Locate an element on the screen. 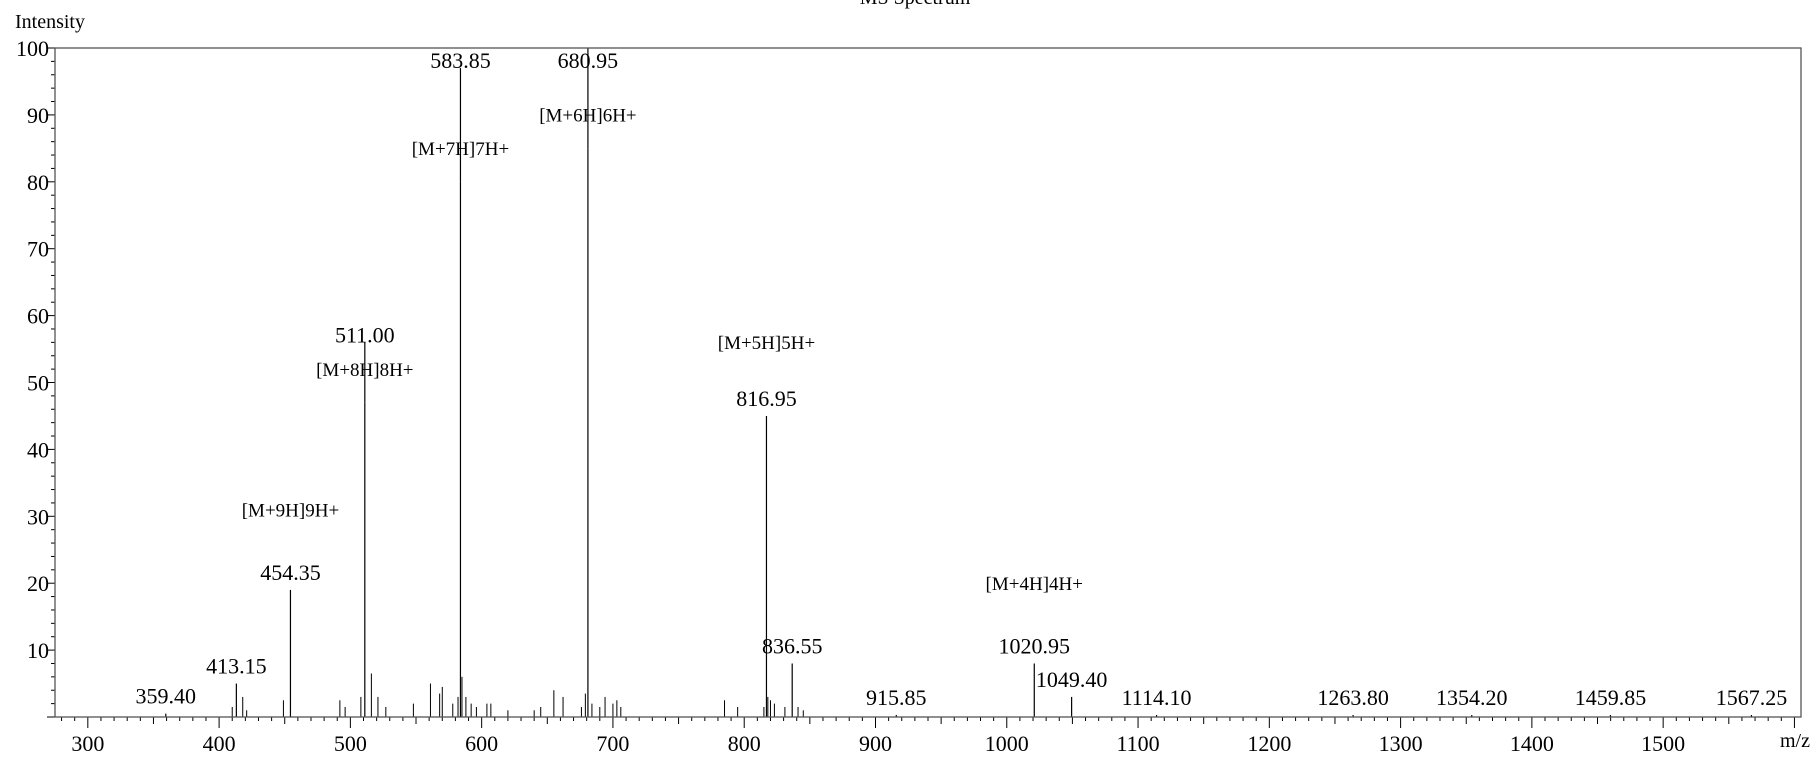  charge-annotation: [M+9H]9H+ is located at coordinates (290, 510).